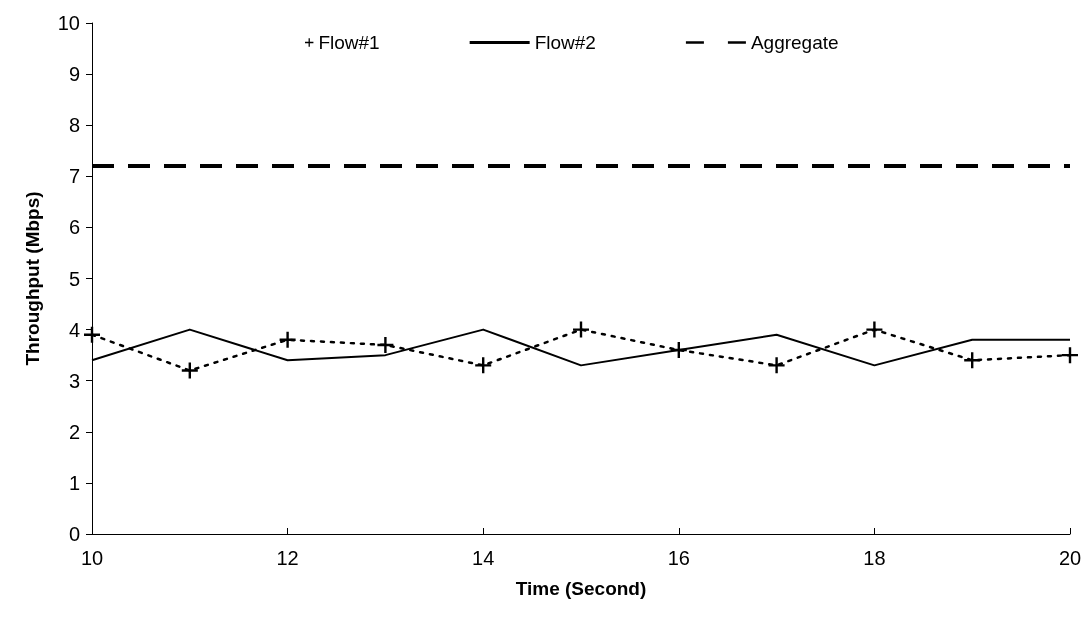 Image resolution: width=1092 pixels, height=625 pixels. Describe the element at coordinates (287, 558) in the screenshot. I see `x-tick-label: 12` at that location.